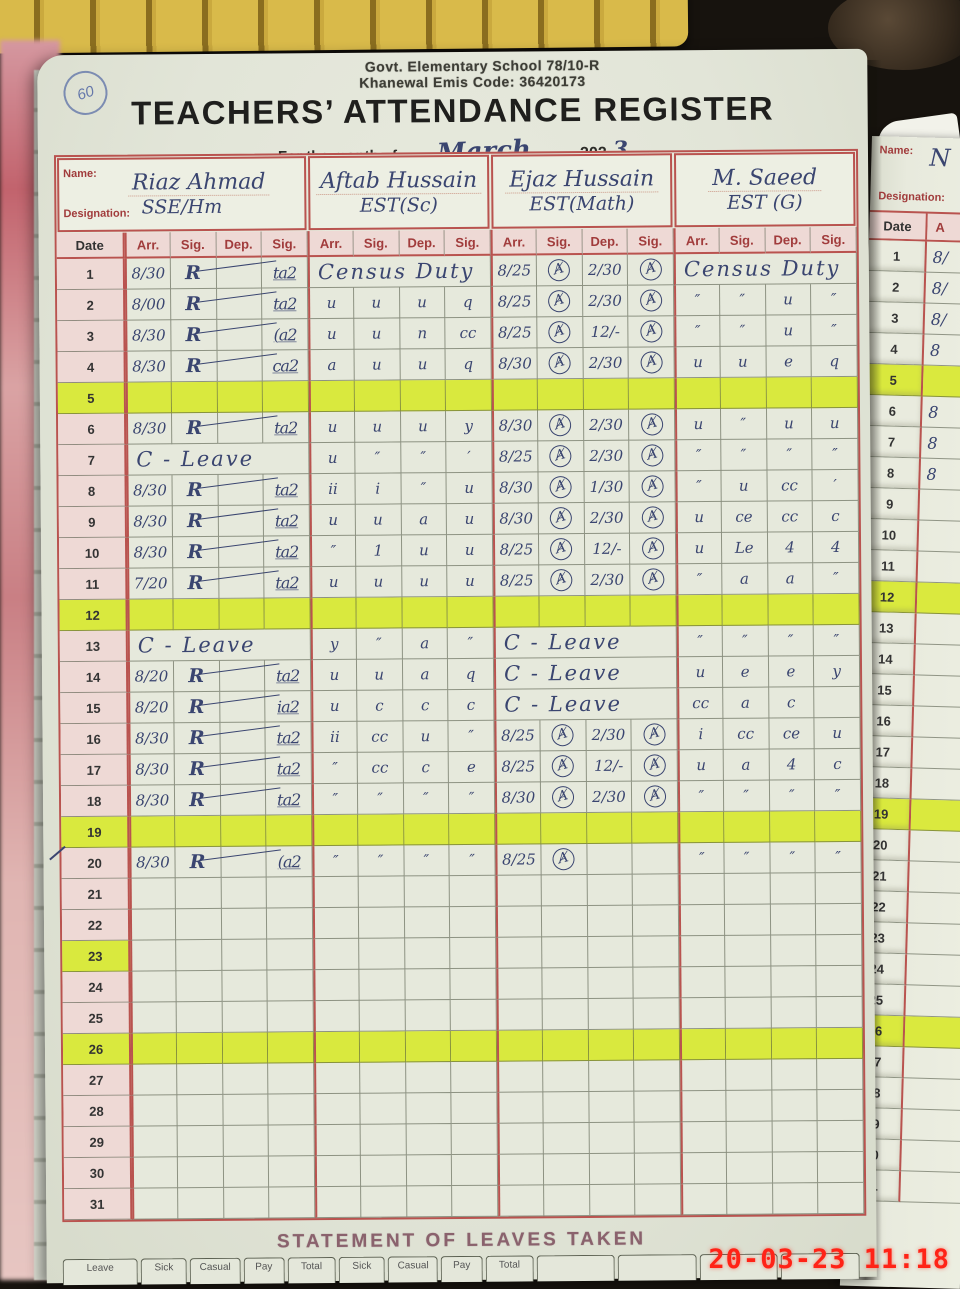 Image resolution: width=960 pixels, height=1289 pixels. Describe the element at coordinates (94, 677) in the screenshot. I see `date-cell: 14` at that location.